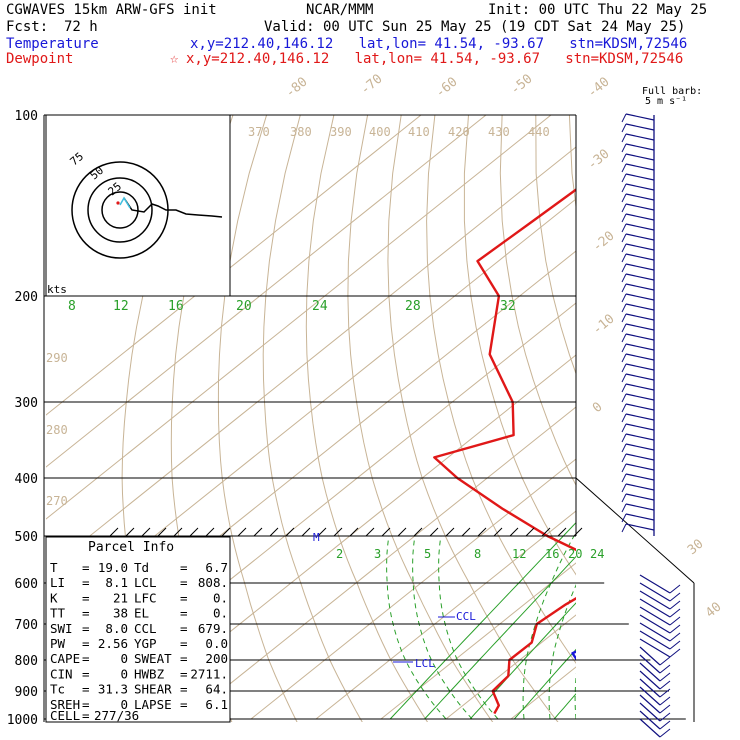 The image size is (740, 740). Describe the element at coordinates (340, 10) in the screenshot. I see `org-label: NCAR/MMM` at that location.